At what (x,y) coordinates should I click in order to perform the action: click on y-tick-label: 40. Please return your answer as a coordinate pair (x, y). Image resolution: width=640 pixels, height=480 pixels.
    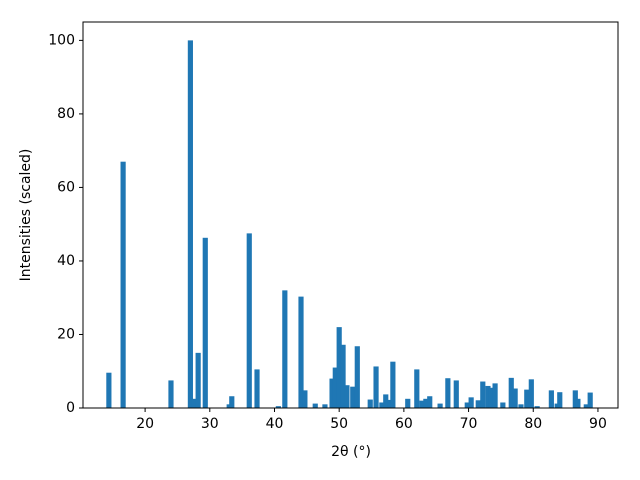
    Looking at the image, I should click on (66, 261).